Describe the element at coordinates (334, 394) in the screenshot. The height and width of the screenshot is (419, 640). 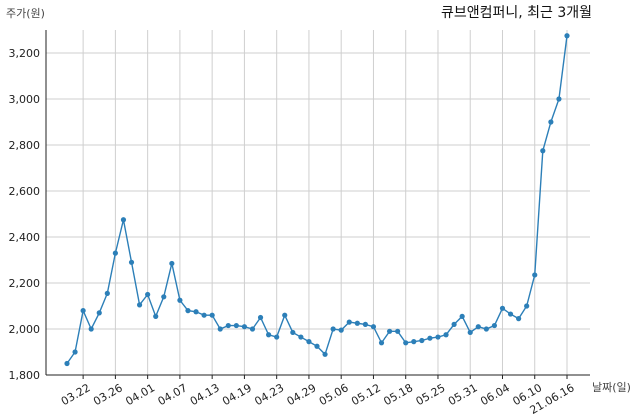
I see `x-tick-label: 05.06` at that location.